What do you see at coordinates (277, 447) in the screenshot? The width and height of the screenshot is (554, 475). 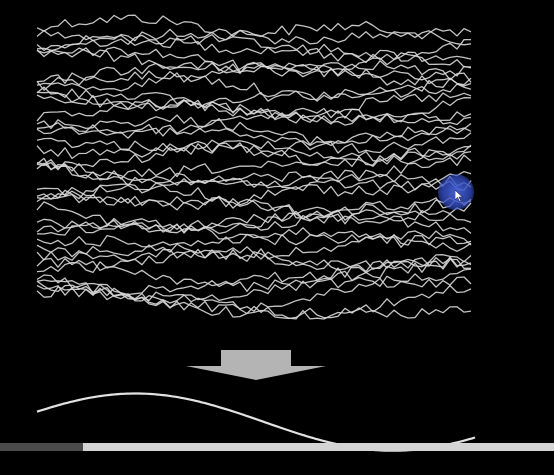 I see `playback-progress-bar` at bounding box center [277, 447].